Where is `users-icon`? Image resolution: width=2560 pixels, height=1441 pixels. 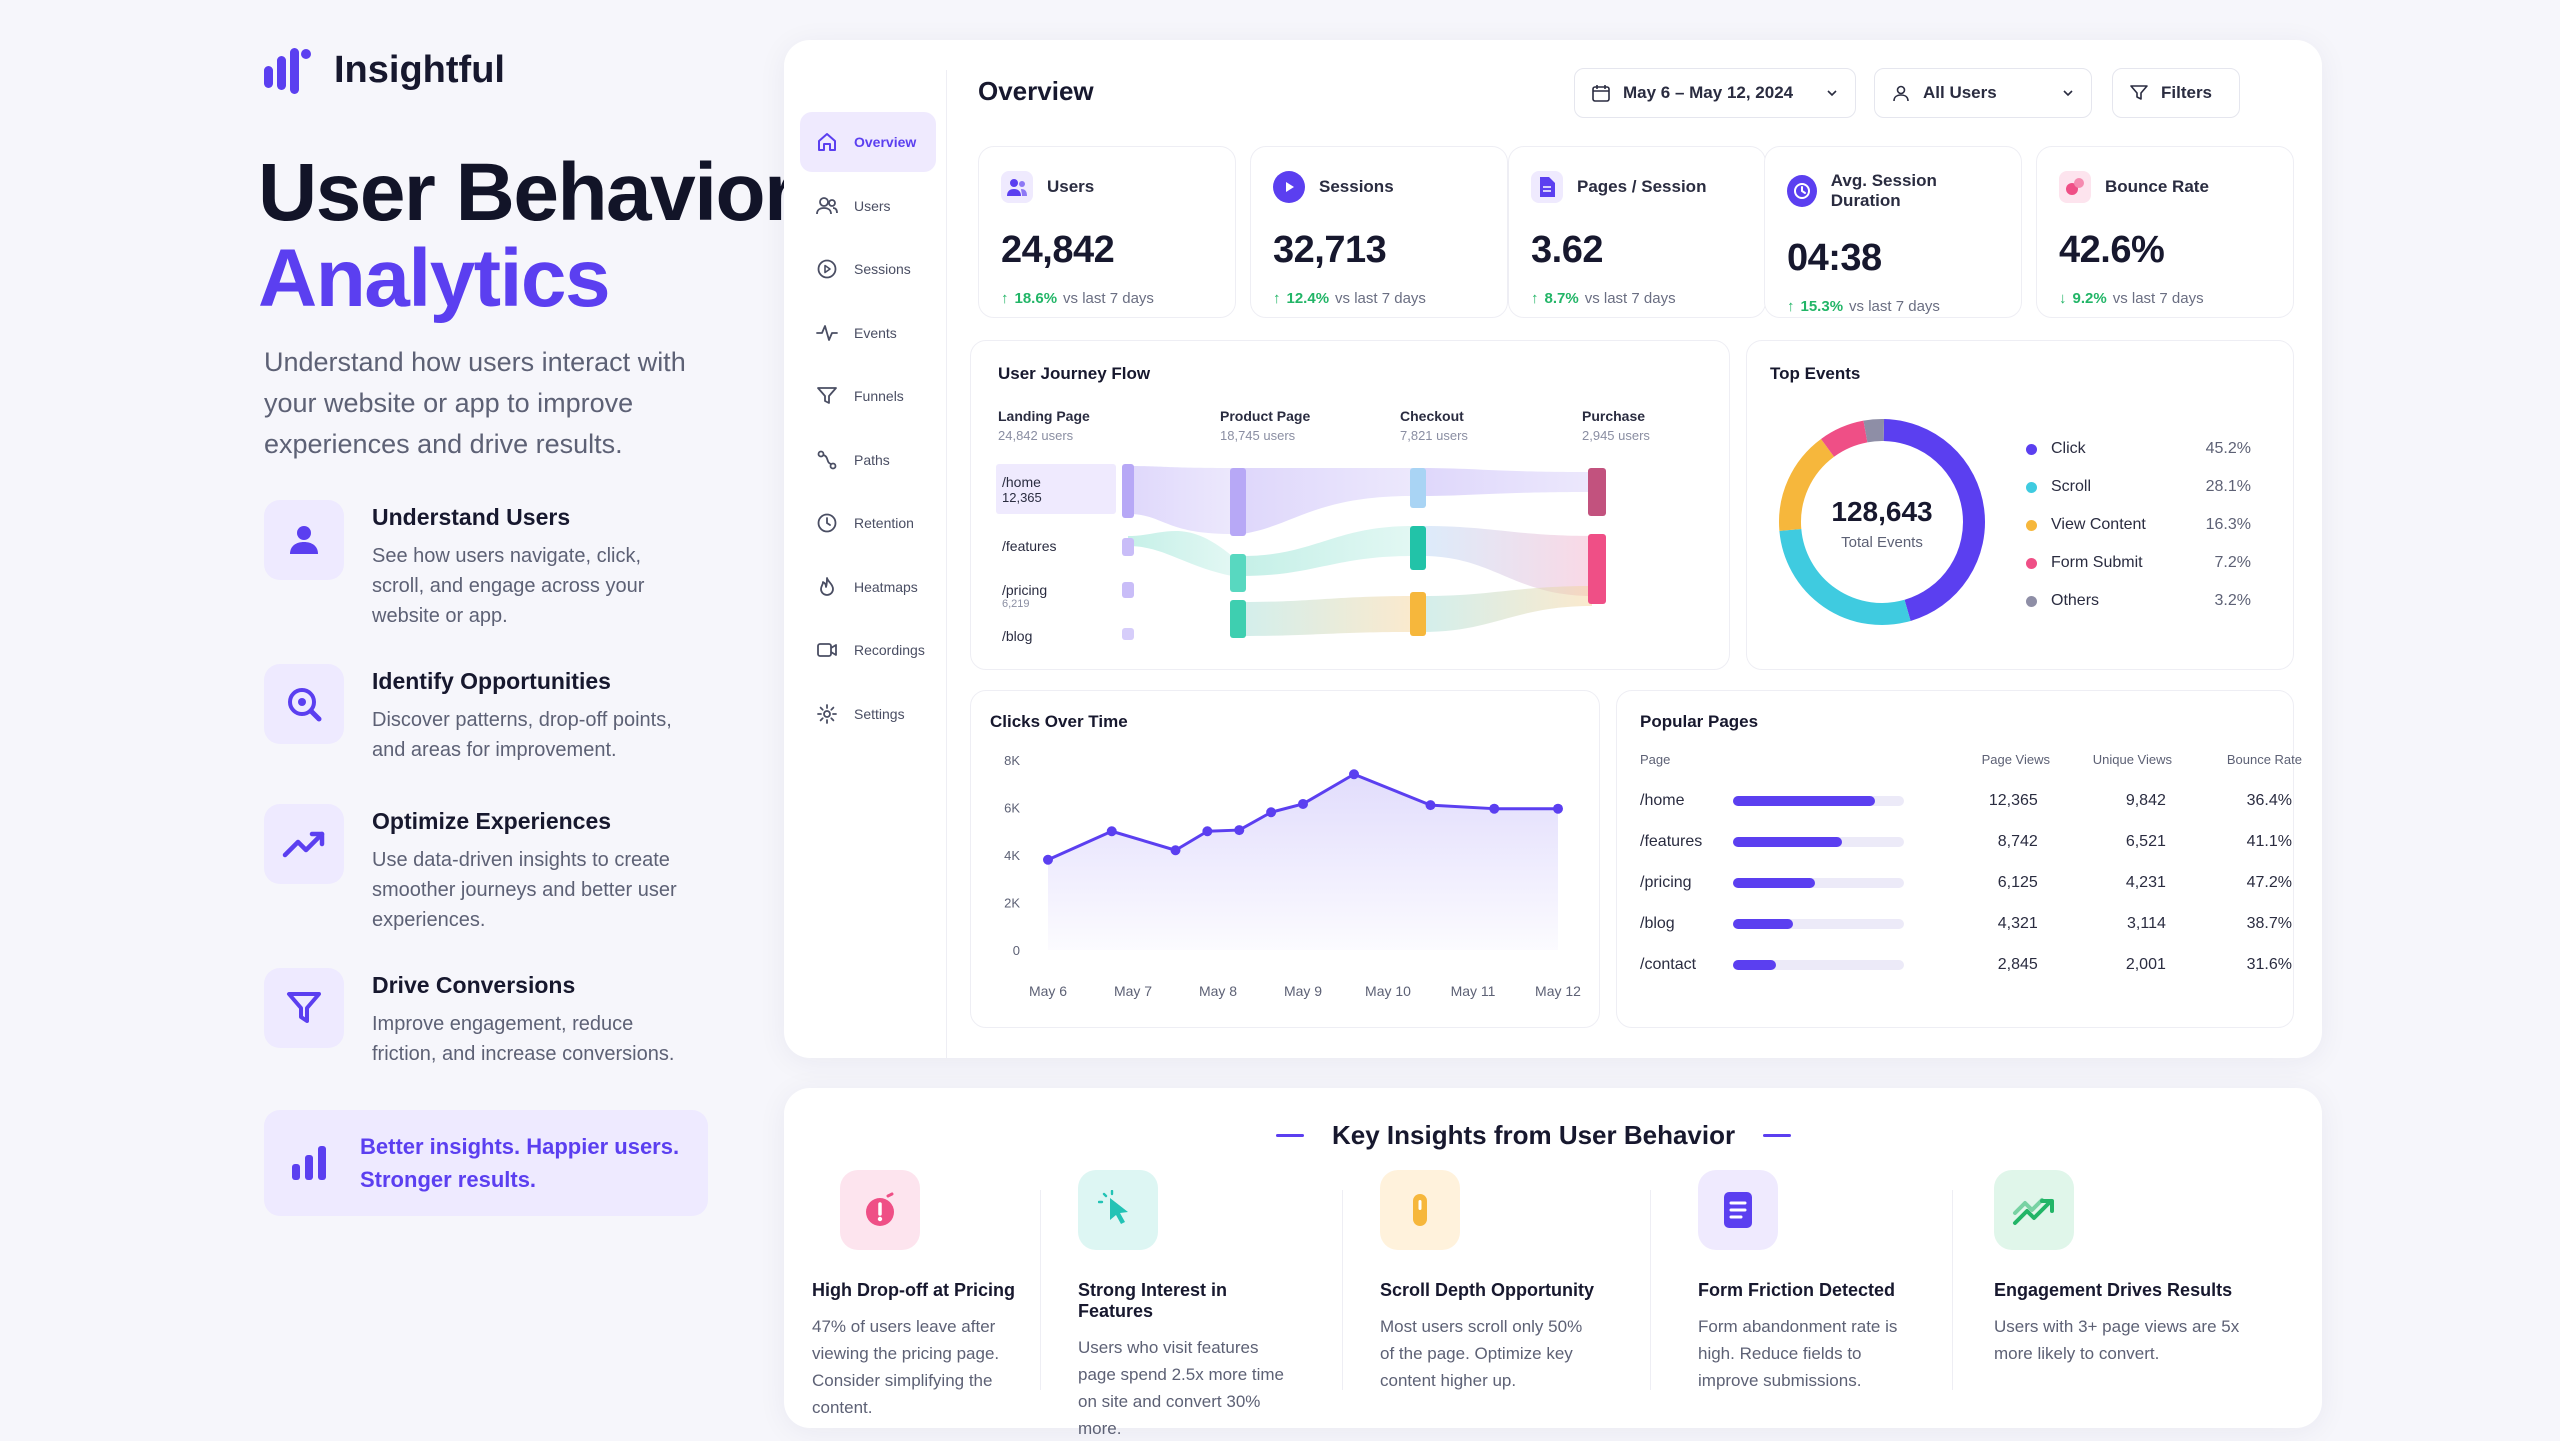 users-icon is located at coordinates (1017, 187).